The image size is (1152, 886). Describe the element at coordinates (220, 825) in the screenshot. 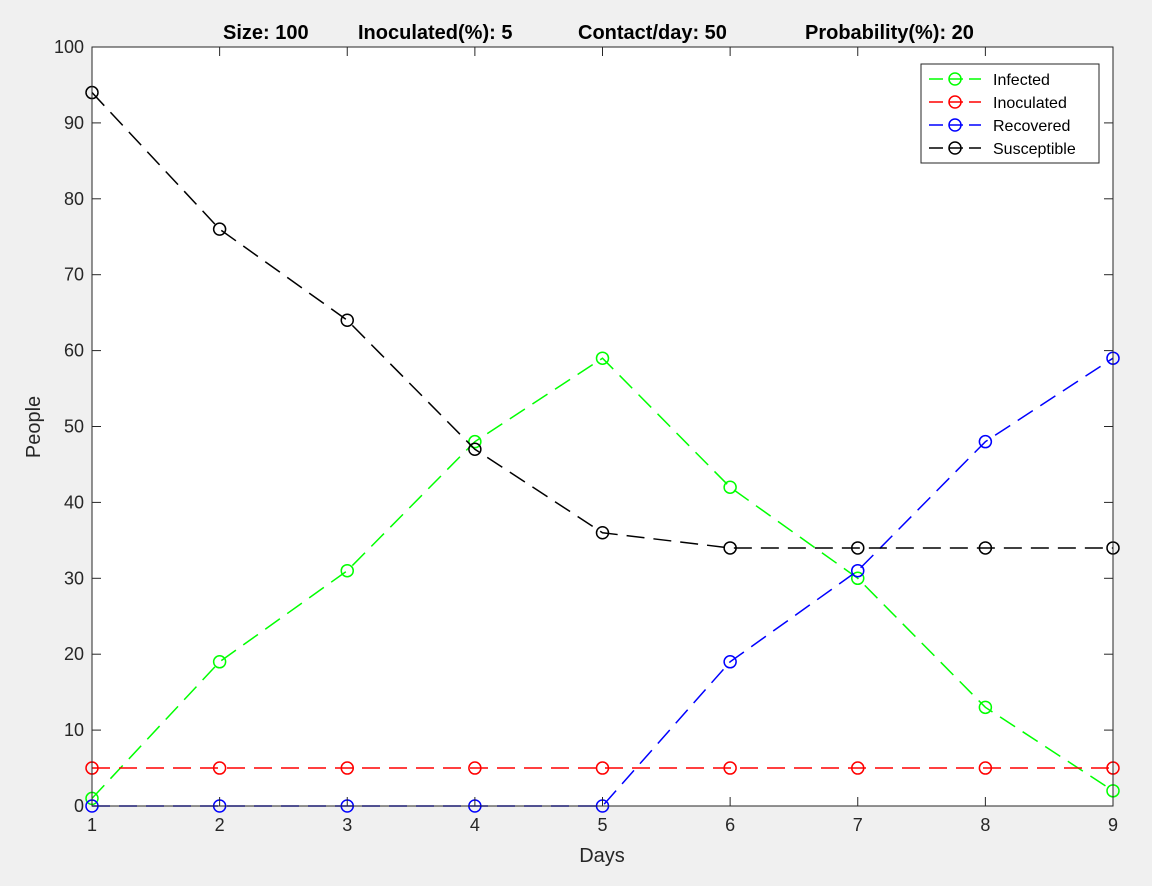

I see `x-tick-label: 2` at that location.